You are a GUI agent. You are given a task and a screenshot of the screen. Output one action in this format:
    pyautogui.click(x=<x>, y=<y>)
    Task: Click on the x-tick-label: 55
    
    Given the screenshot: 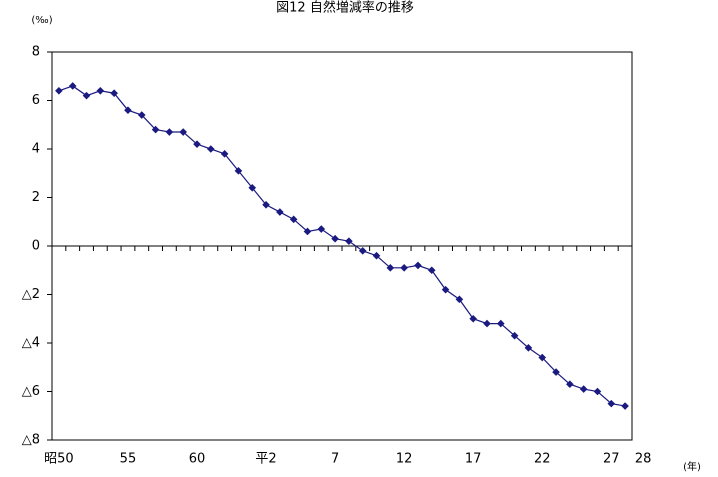 What is the action you would take?
    pyautogui.click(x=128, y=459)
    